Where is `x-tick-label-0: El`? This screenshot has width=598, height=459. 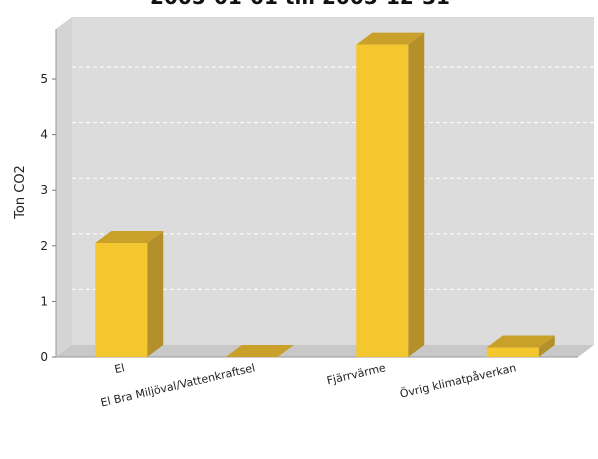 x-tick-label-0: El is located at coordinates (119, 368).